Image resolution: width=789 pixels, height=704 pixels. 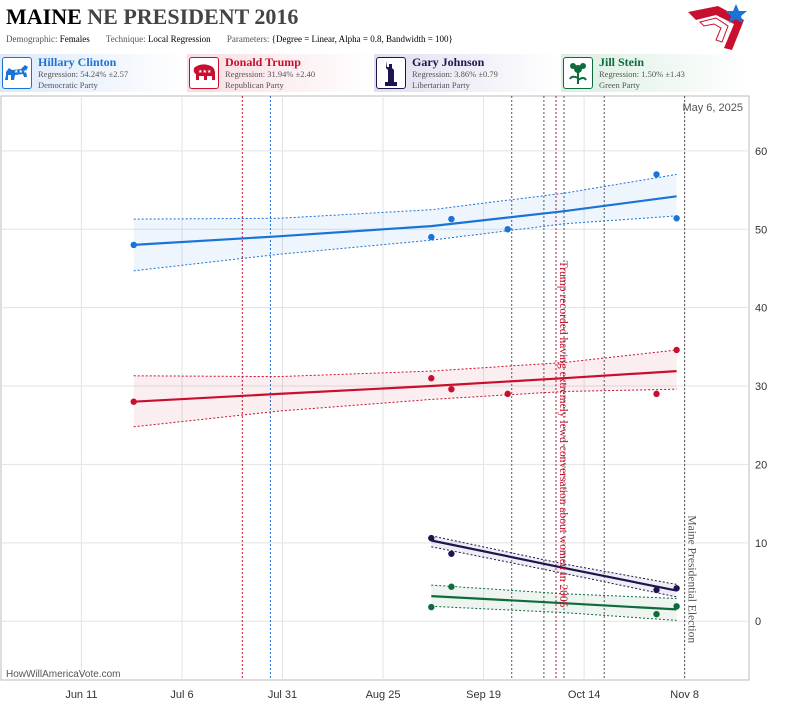 What do you see at coordinates (254, 85) in the screenshot?
I see `candidate-party: Republican Party` at bounding box center [254, 85].